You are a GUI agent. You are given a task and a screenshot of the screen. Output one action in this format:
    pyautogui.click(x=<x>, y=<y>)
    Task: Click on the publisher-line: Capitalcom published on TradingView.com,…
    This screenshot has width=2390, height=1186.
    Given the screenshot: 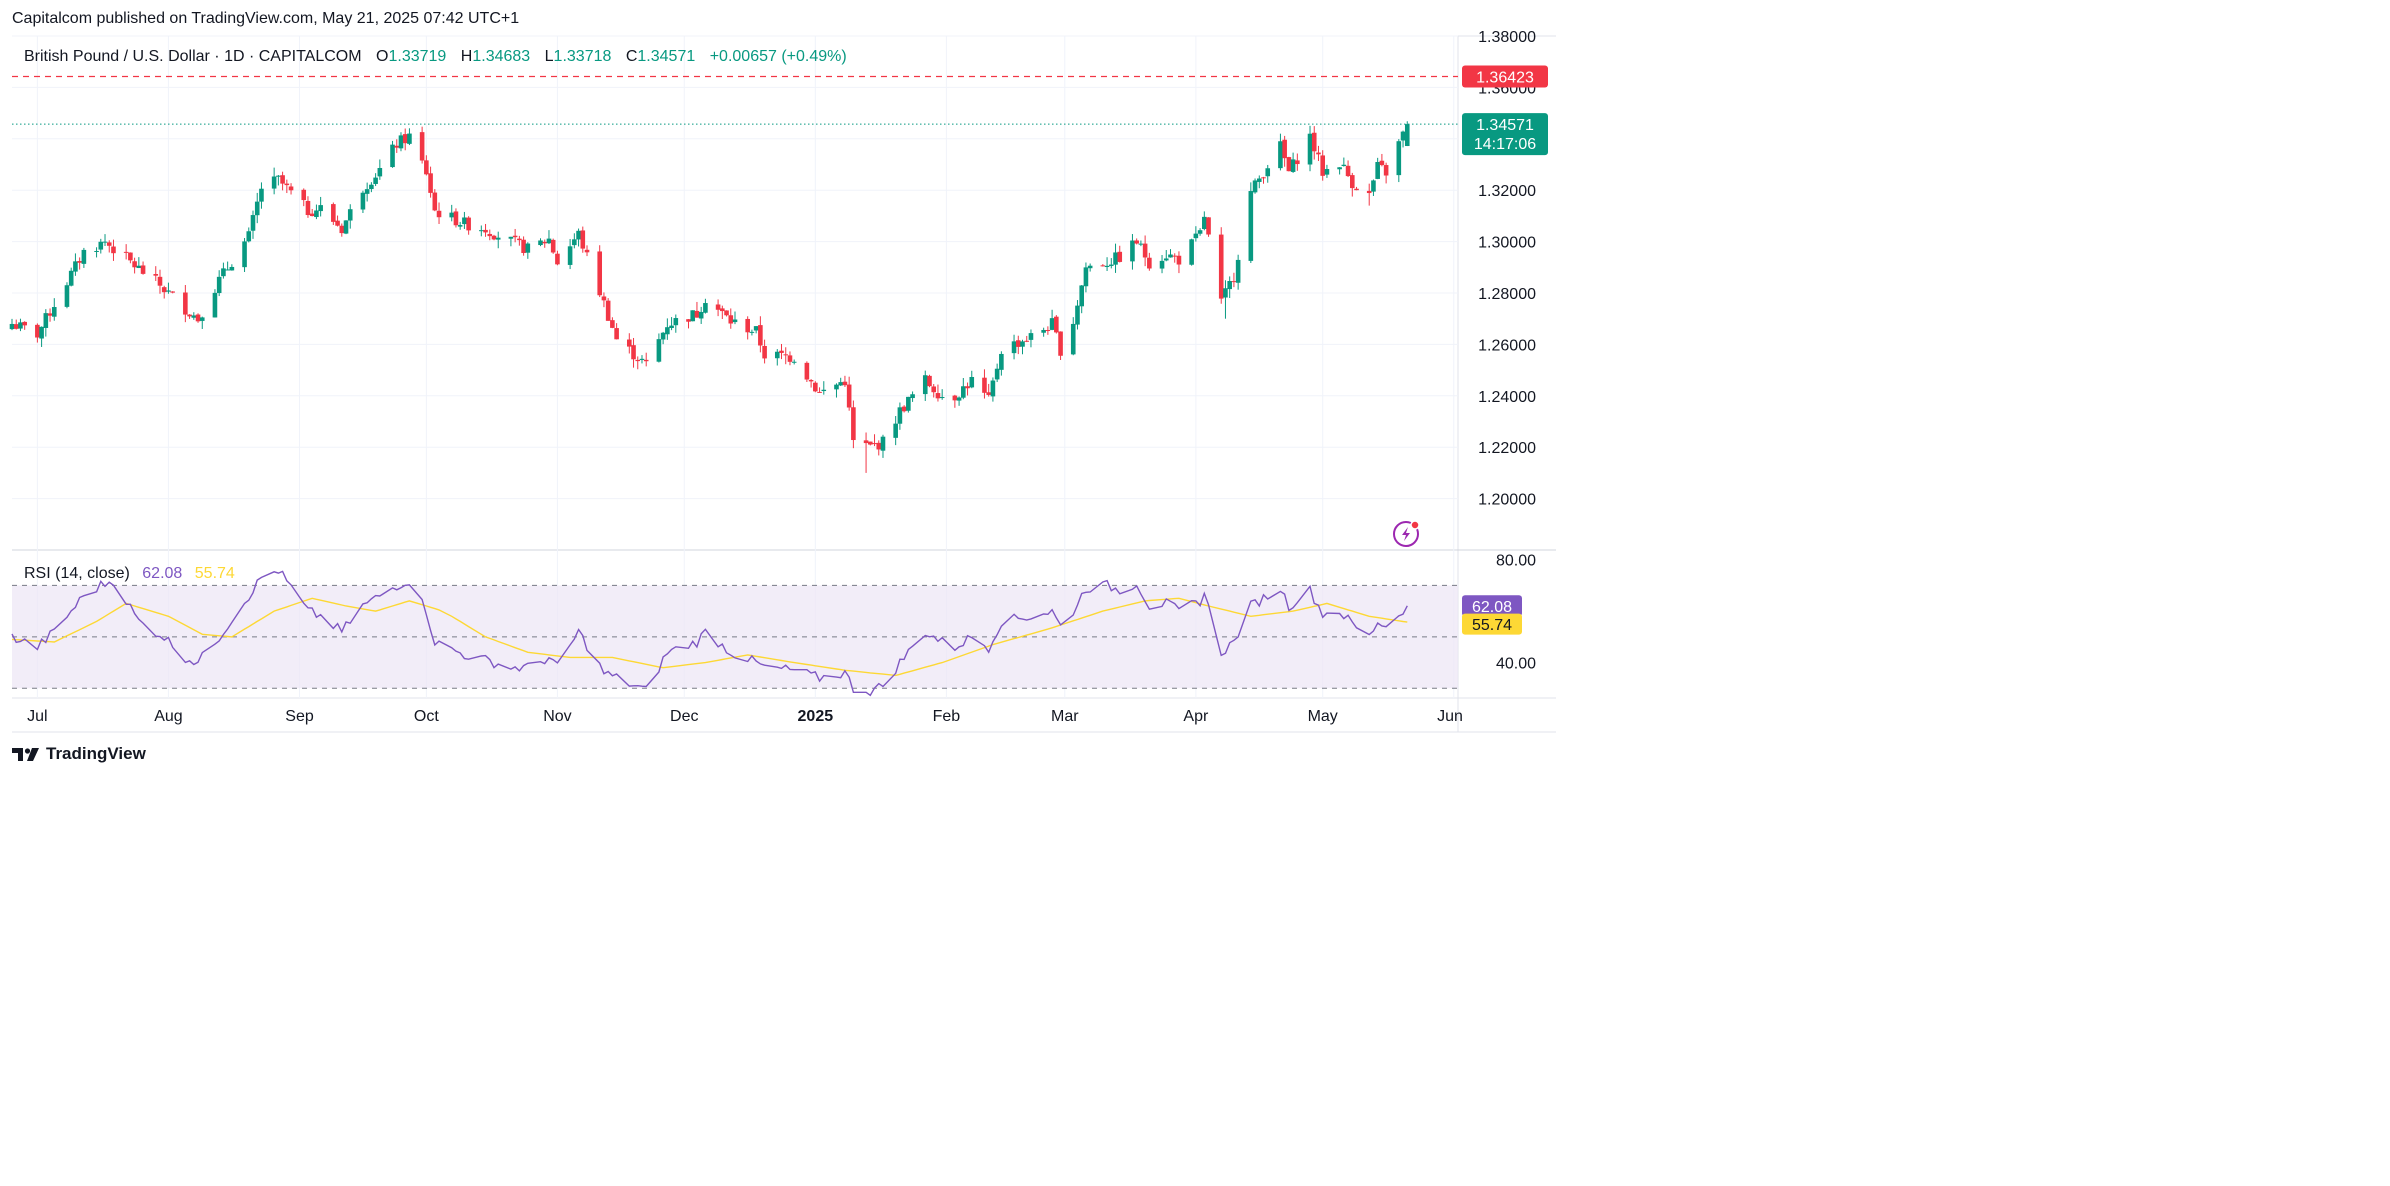 What is the action you would take?
    pyautogui.click(x=266, y=18)
    